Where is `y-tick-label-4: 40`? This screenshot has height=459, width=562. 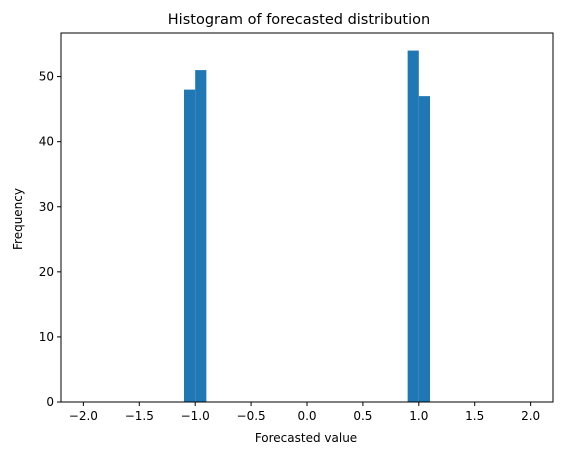
y-tick-label-4: 40 is located at coordinates (46, 142).